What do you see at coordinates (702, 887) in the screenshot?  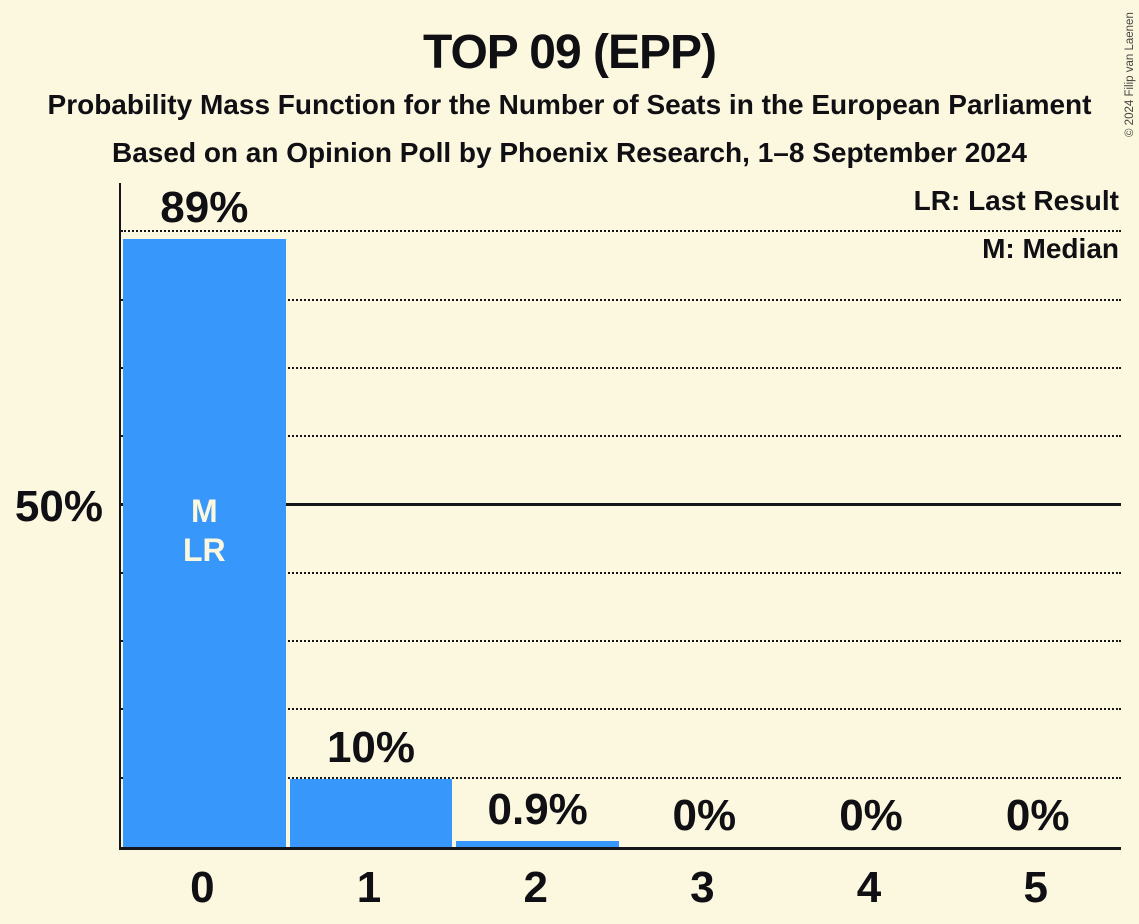 I see `x-tick-label-3: 3` at bounding box center [702, 887].